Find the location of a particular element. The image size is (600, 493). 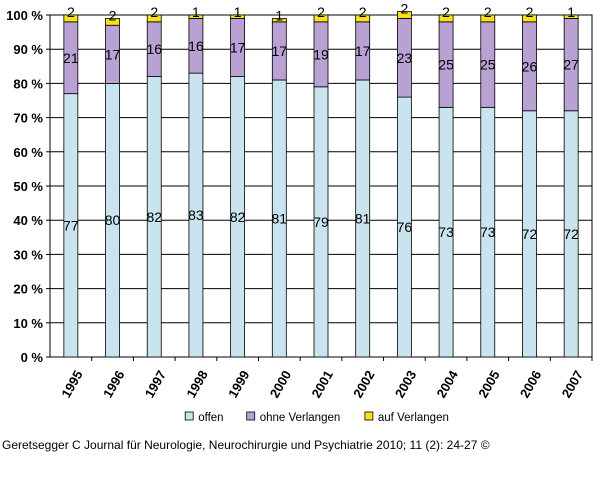

legend-label: ohne Verlangen is located at coordinates (300, 418).